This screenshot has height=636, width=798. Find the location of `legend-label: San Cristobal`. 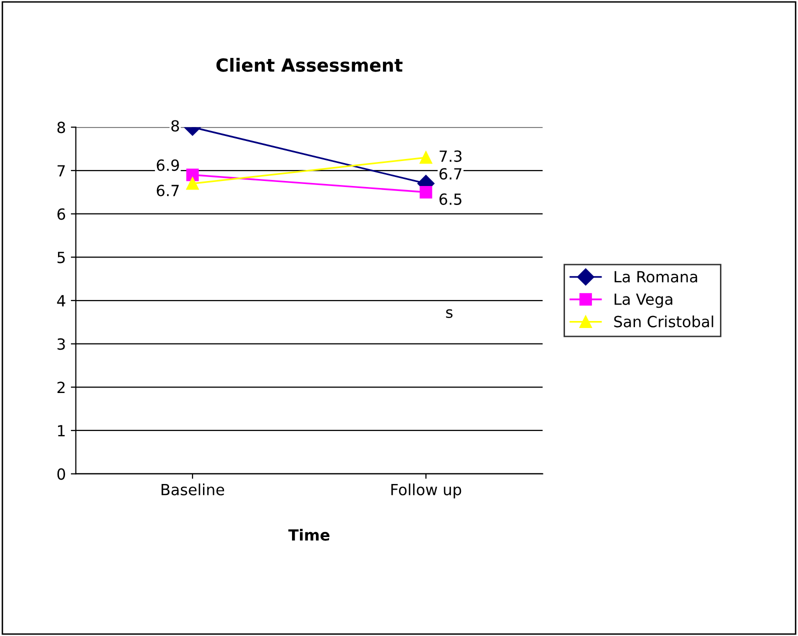

legend-label: San Cristobal is located at coordinates (664, 322).